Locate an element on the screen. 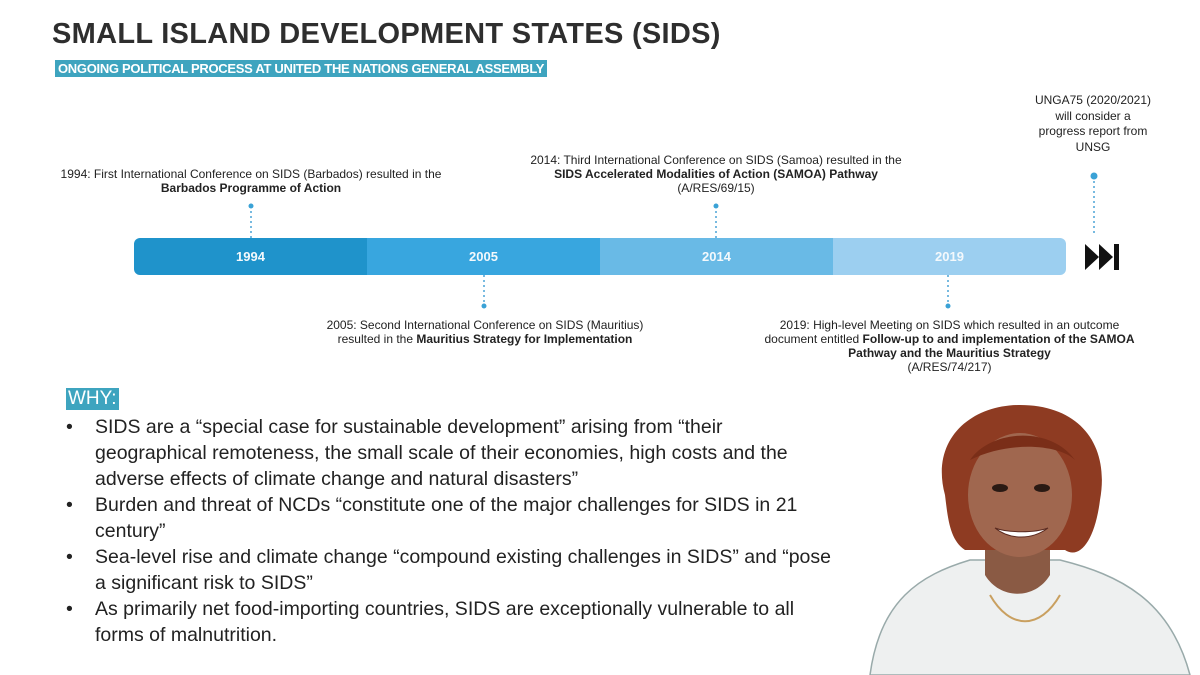  timeline-segment: 2014 is located at coordinates (716, 256).